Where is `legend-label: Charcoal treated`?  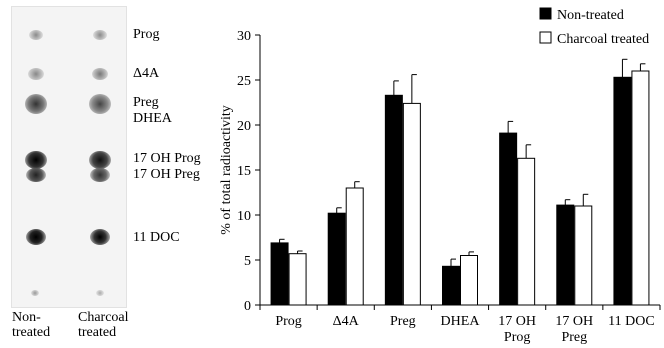
legend-label: Charcoal treated is located at coordinates (603, 39).